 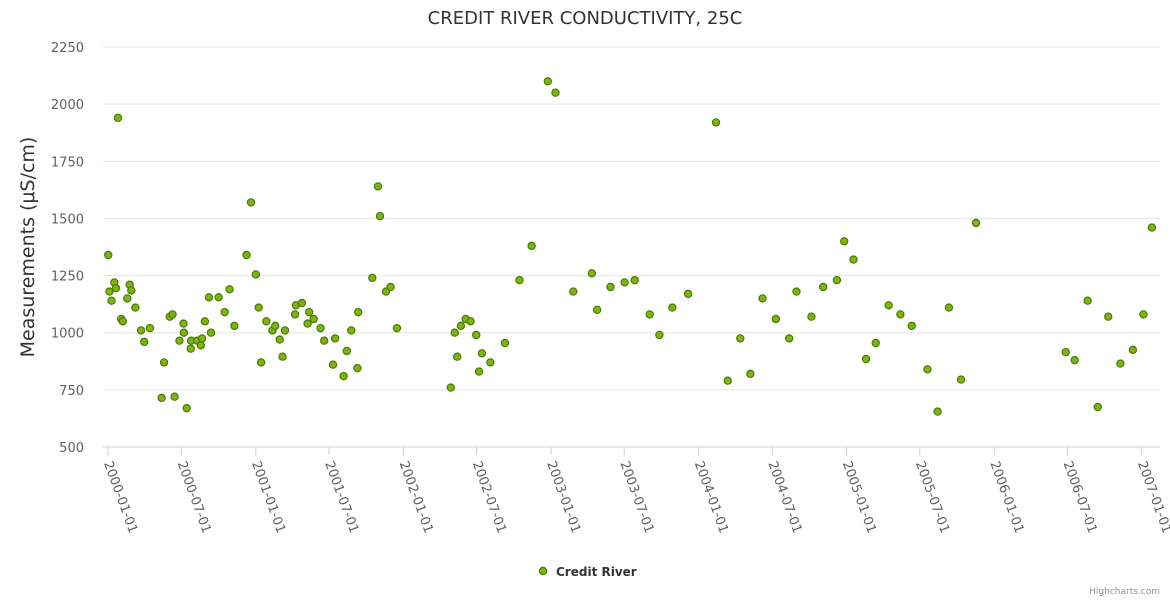 I want to click on legend: Credit River, so click(x=587, y=572).